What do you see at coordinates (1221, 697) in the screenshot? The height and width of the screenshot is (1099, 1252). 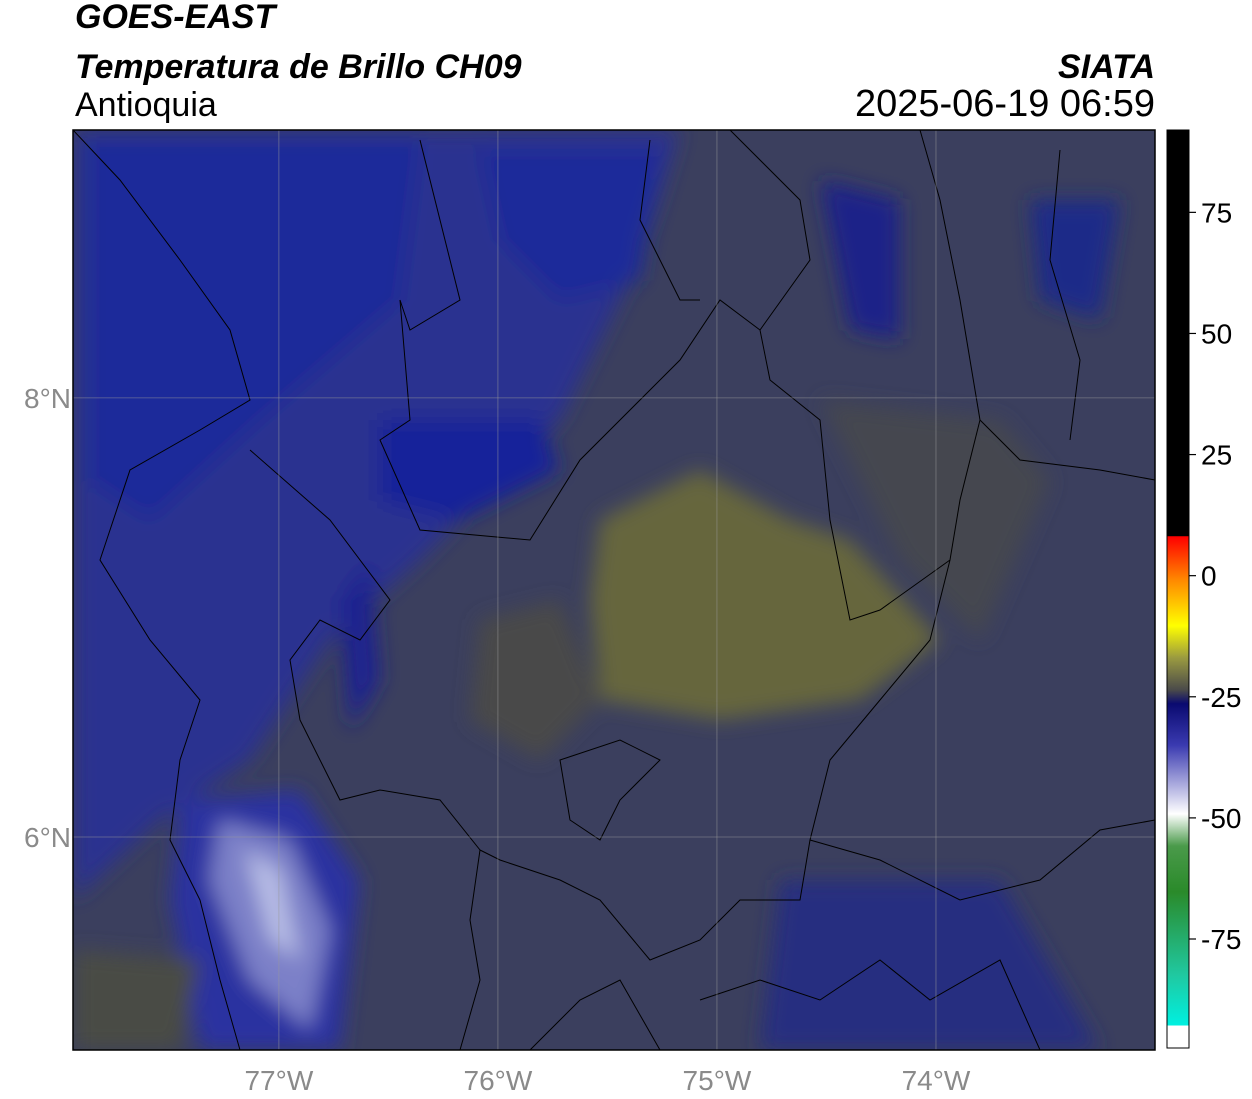 I see `colorbar-tick-label: -25` at bounding box center [1221, 697].